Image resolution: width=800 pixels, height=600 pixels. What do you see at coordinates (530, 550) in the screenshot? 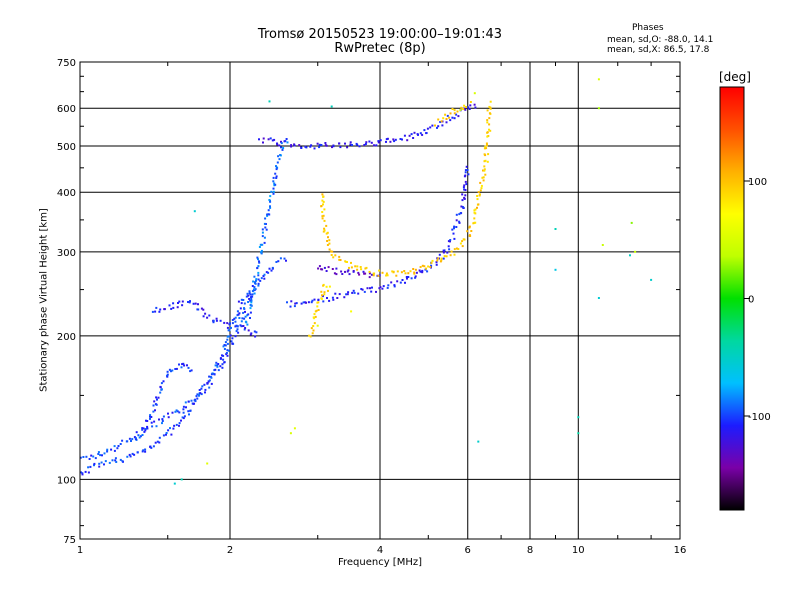
I see `x-tick-label: 8` at bounding box center [530, 550].